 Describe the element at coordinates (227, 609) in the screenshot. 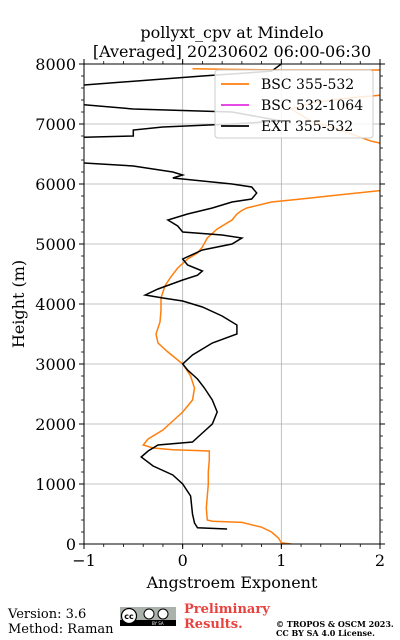

I see `preliminary-line1: Preliminary` at that location.